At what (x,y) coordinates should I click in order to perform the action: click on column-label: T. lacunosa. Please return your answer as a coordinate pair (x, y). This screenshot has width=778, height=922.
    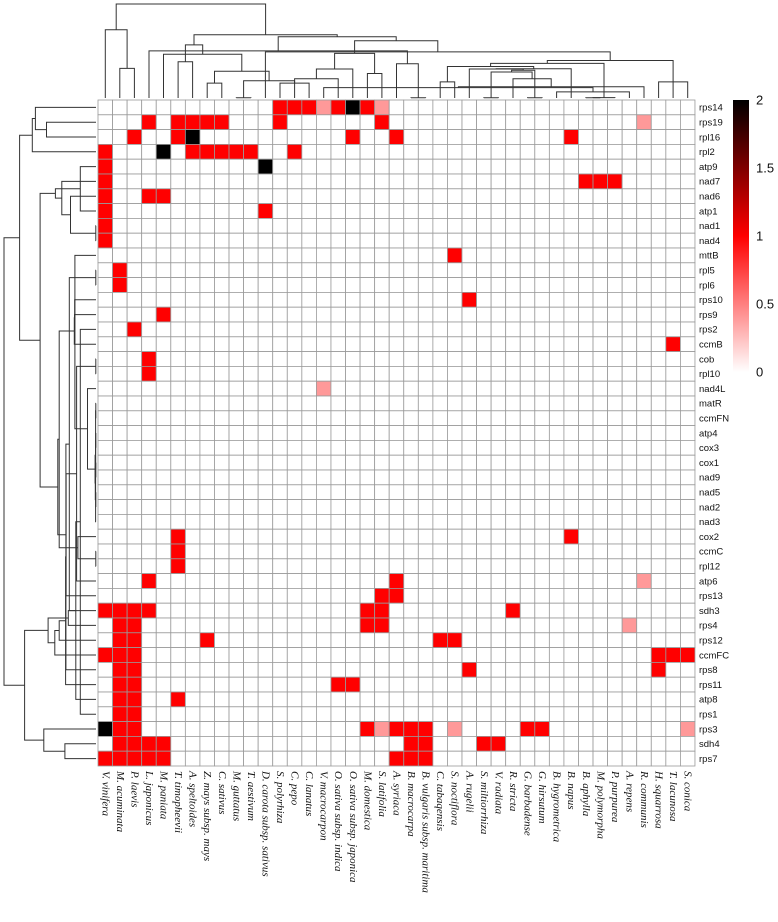
    Looking at the image, I should click on (673, 796).